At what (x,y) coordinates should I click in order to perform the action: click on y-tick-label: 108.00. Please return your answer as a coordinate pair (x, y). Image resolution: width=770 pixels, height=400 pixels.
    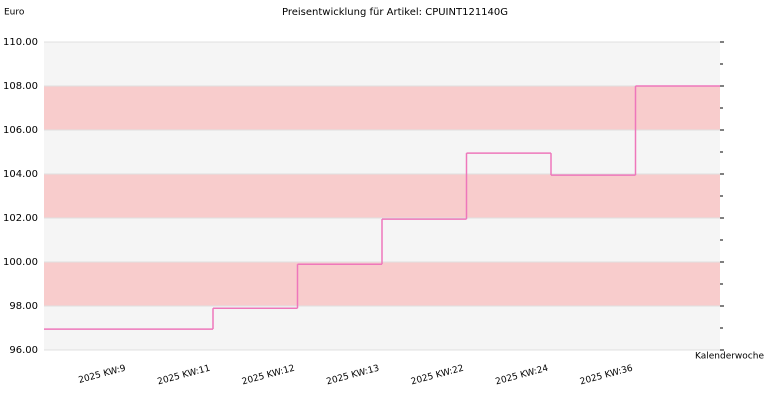
    Looking at the image, I should click on (20, 86).